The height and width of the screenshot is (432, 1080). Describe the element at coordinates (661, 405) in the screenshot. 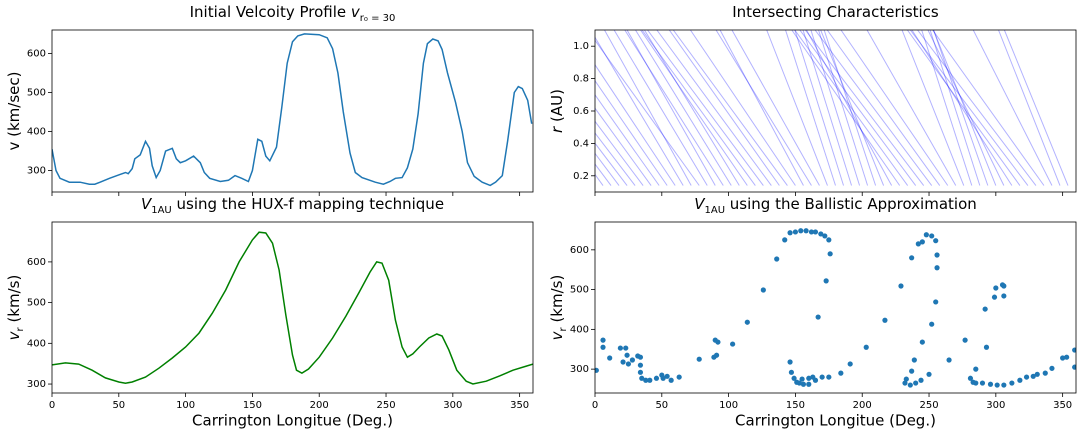

I see `x-tick-label: 50` at that location.